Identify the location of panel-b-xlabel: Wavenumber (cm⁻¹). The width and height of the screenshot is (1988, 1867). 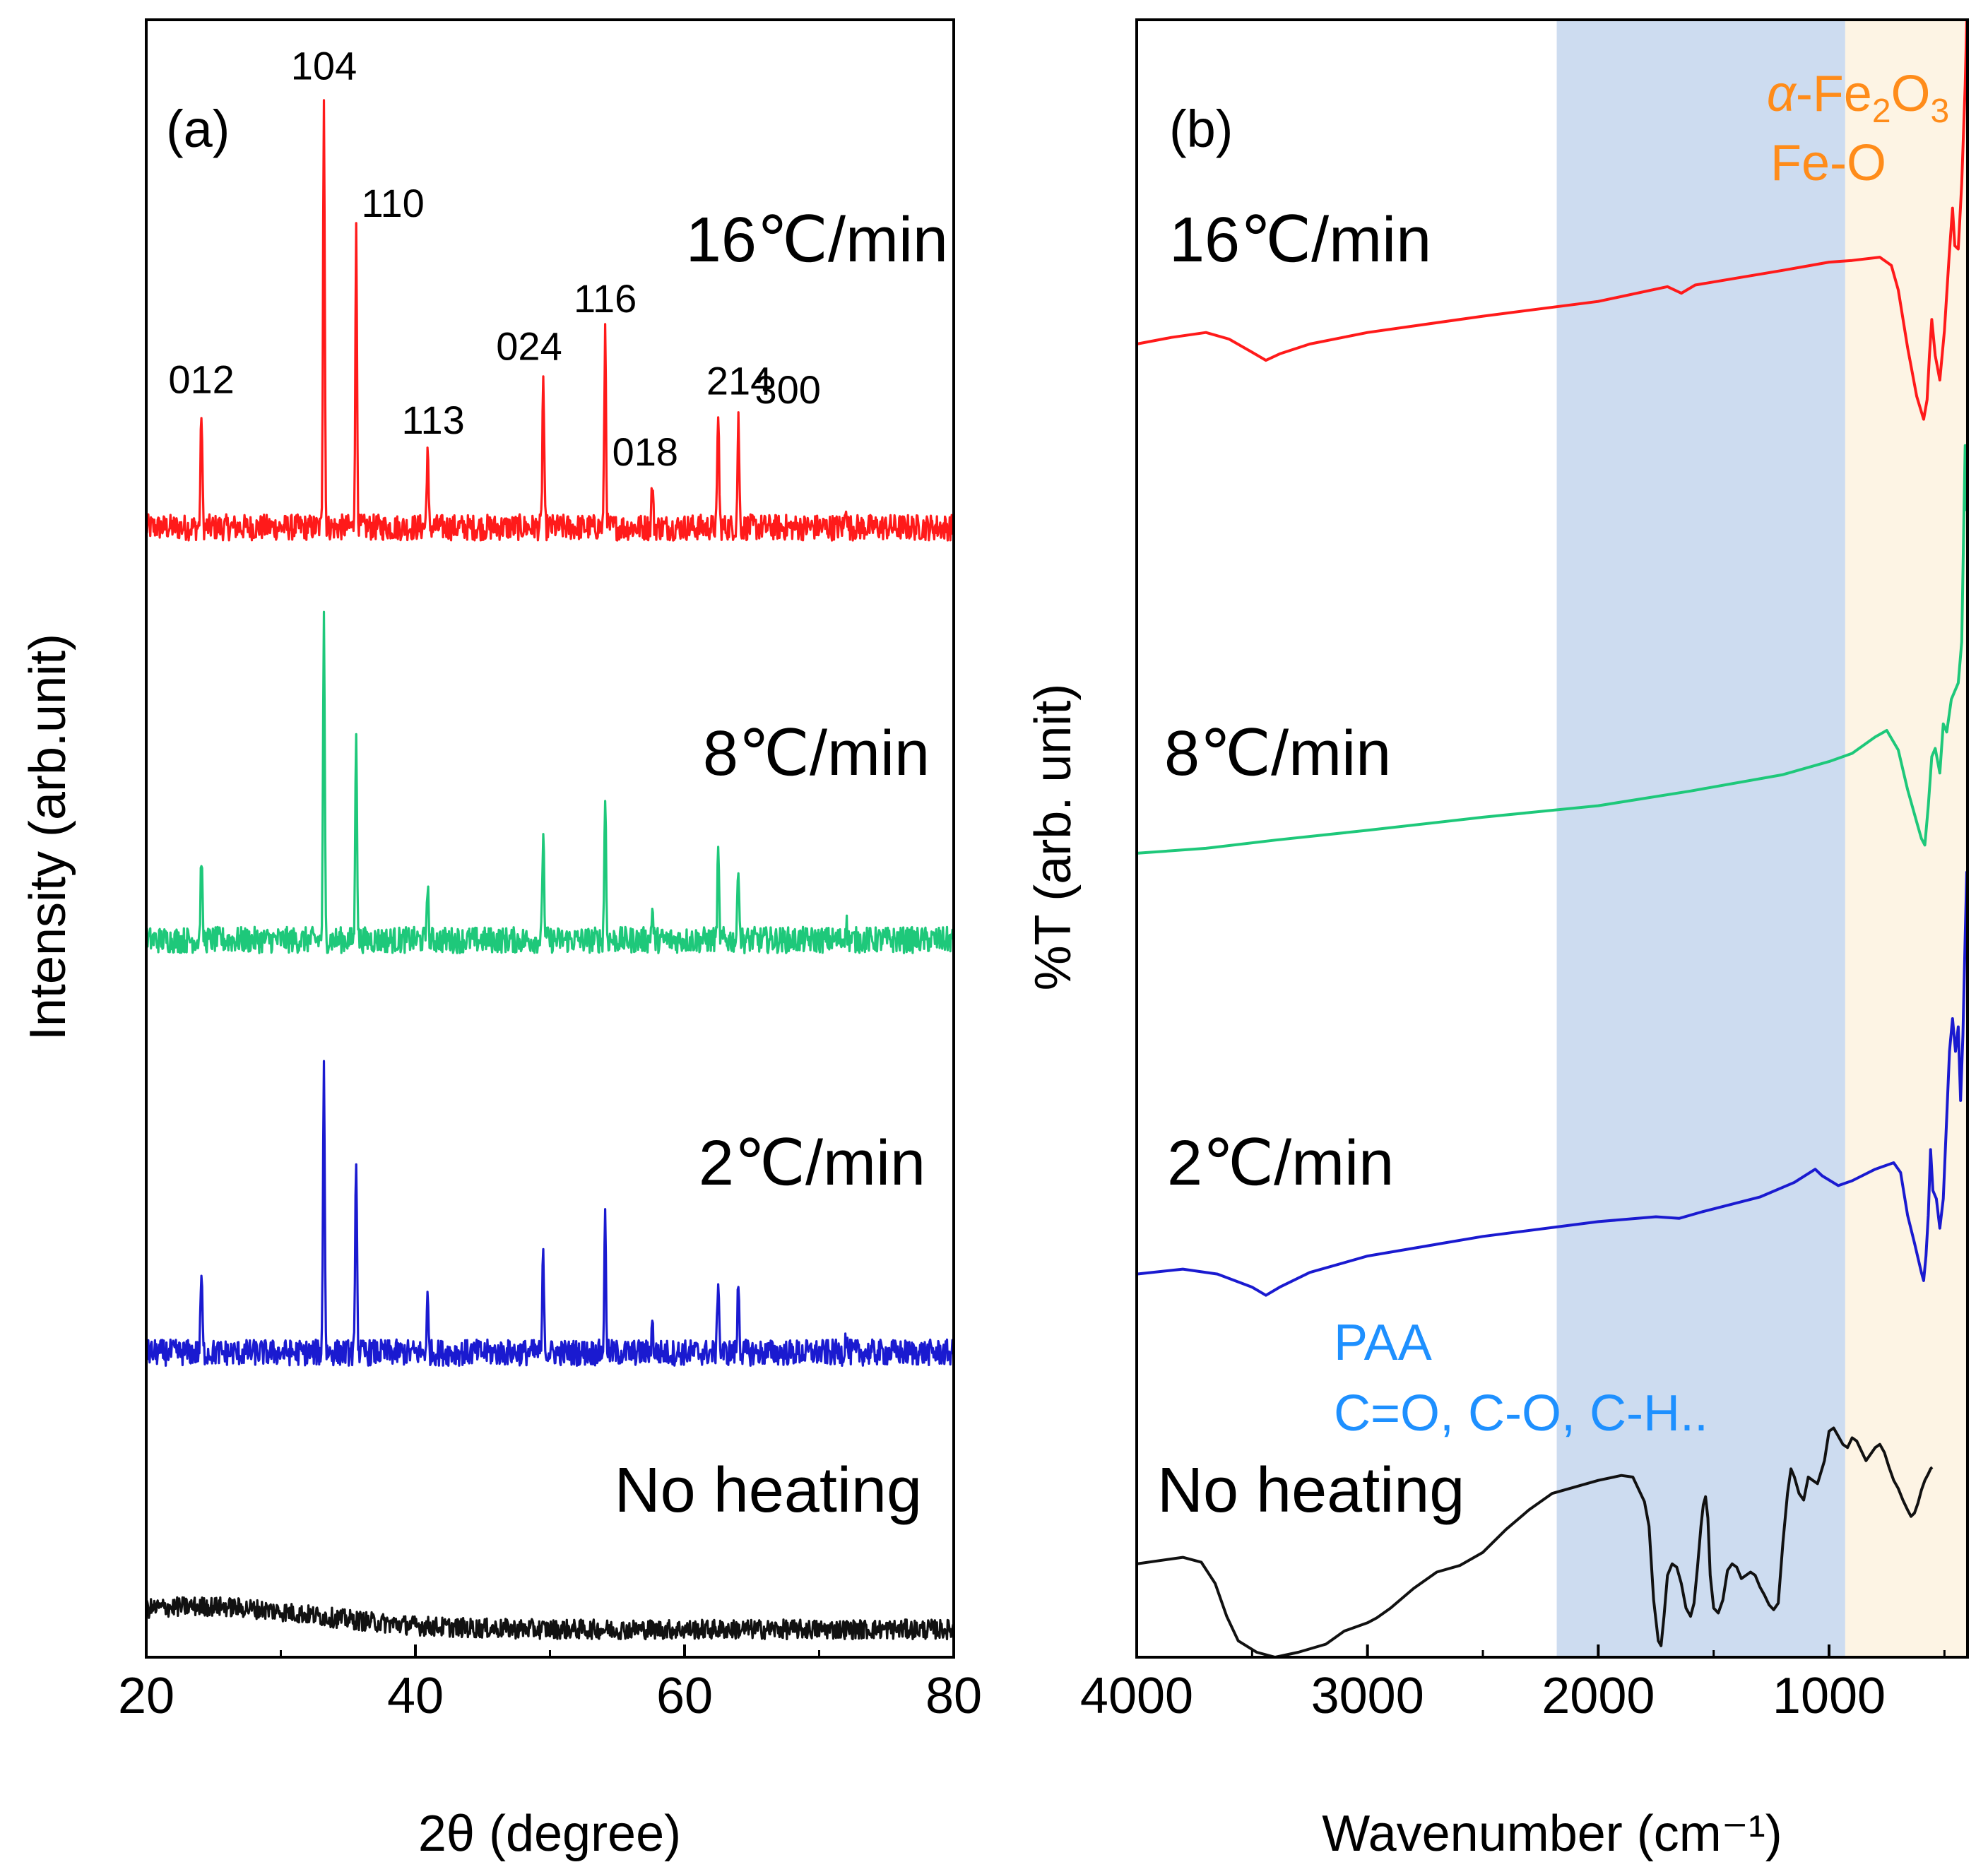
(1552, 1834).